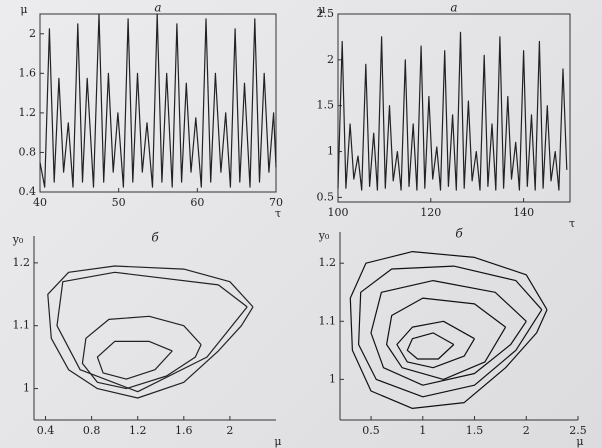  I want to click on x-tick-label: 120, so click(430, 212).